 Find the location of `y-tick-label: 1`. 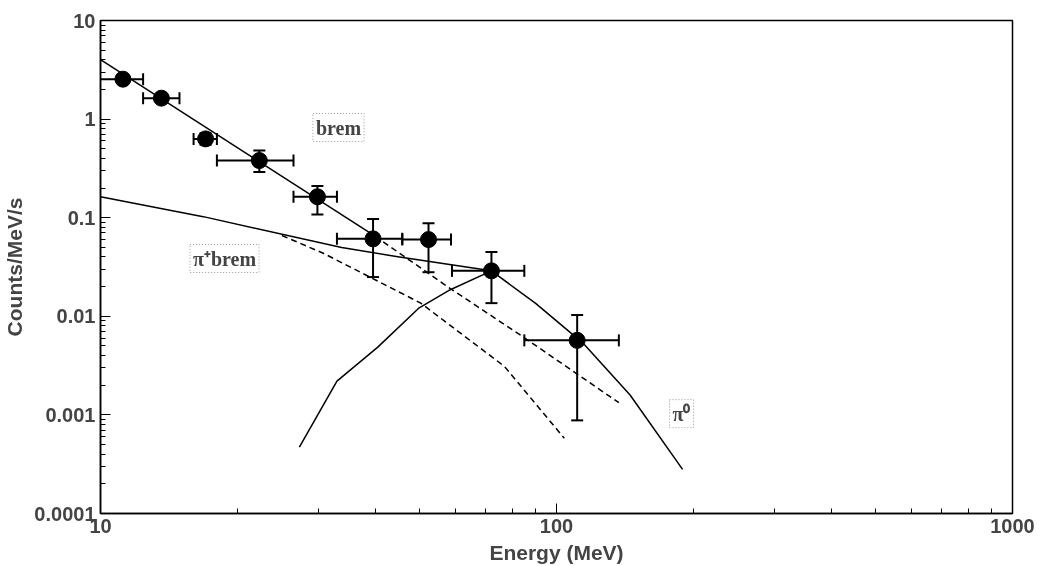

y-tick-label: 1 is located at coordinates (90, 119).